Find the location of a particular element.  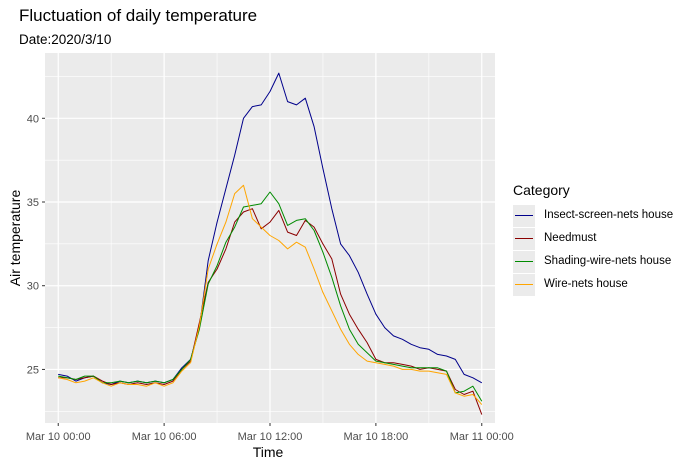

x-tick-label: Mar 11 00:00 is located at coordinates (482, 437).